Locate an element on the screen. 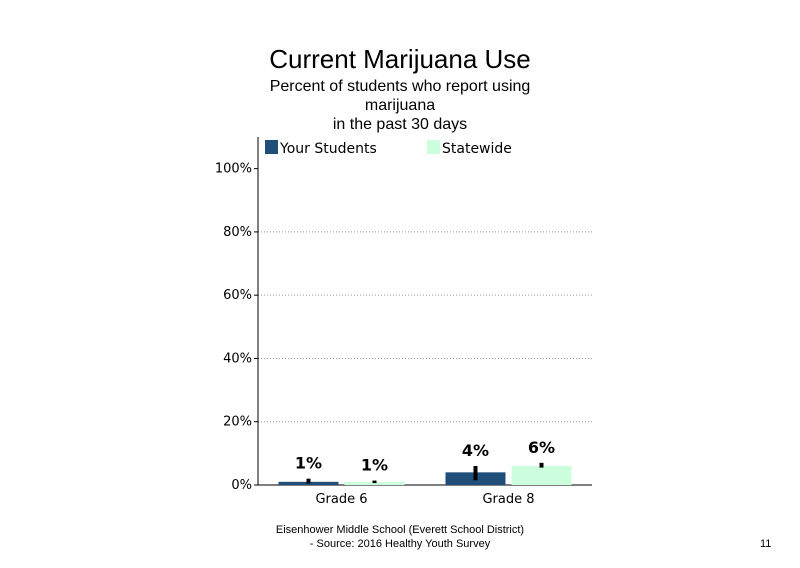 The image size is (800, 568). chart-subtitle-line-1: Percent of students who report using is located at coordinates (400, 86).